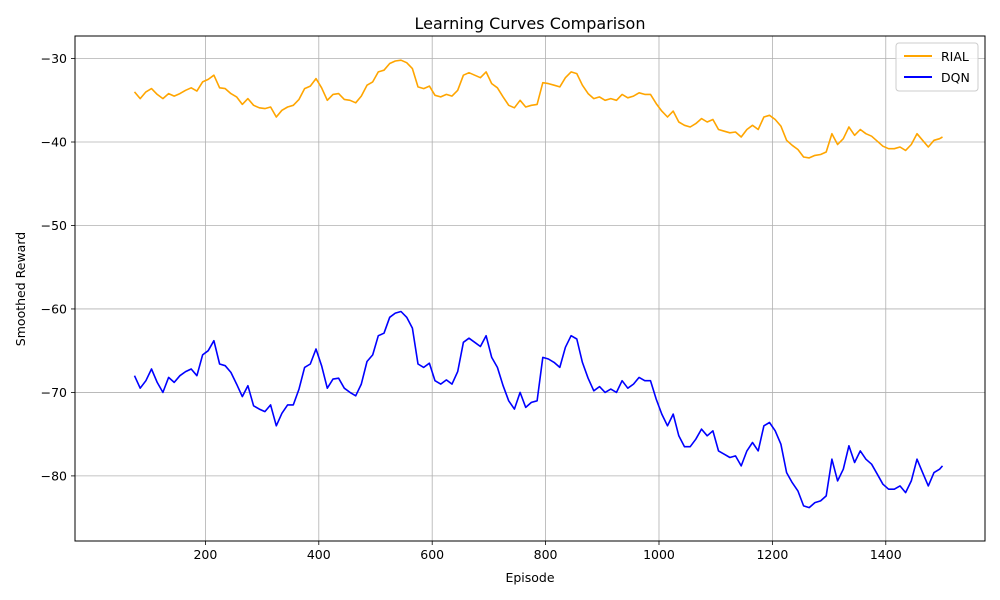 Image resolution: width=1000 pixels, height=600 pixels. Describe the element at coordinates (54, 475) in the screenshot. I see `y-tick-label: −80` at that location.